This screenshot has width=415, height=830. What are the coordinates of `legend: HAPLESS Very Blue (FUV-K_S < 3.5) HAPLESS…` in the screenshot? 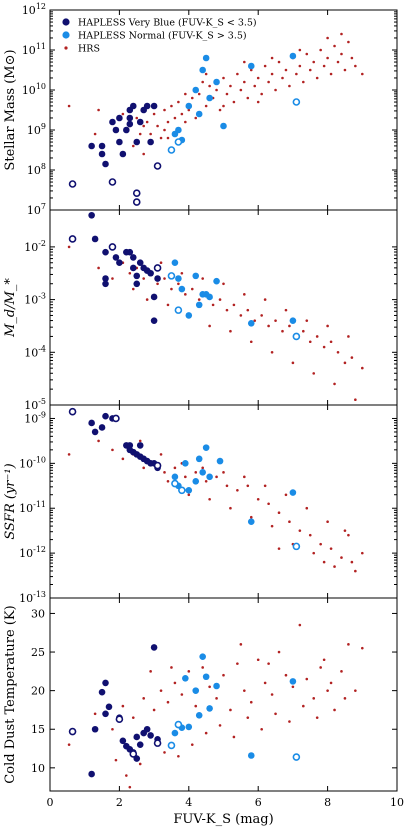 It's located at (159, 36).